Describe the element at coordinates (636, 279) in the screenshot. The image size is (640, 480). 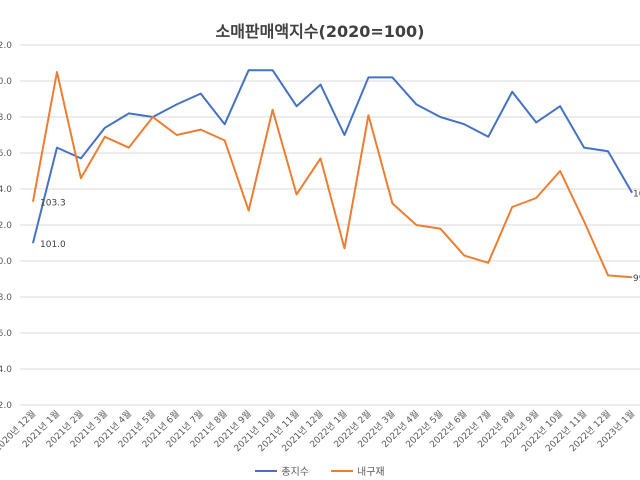
I see `data-label-last: 99.1` at that location.